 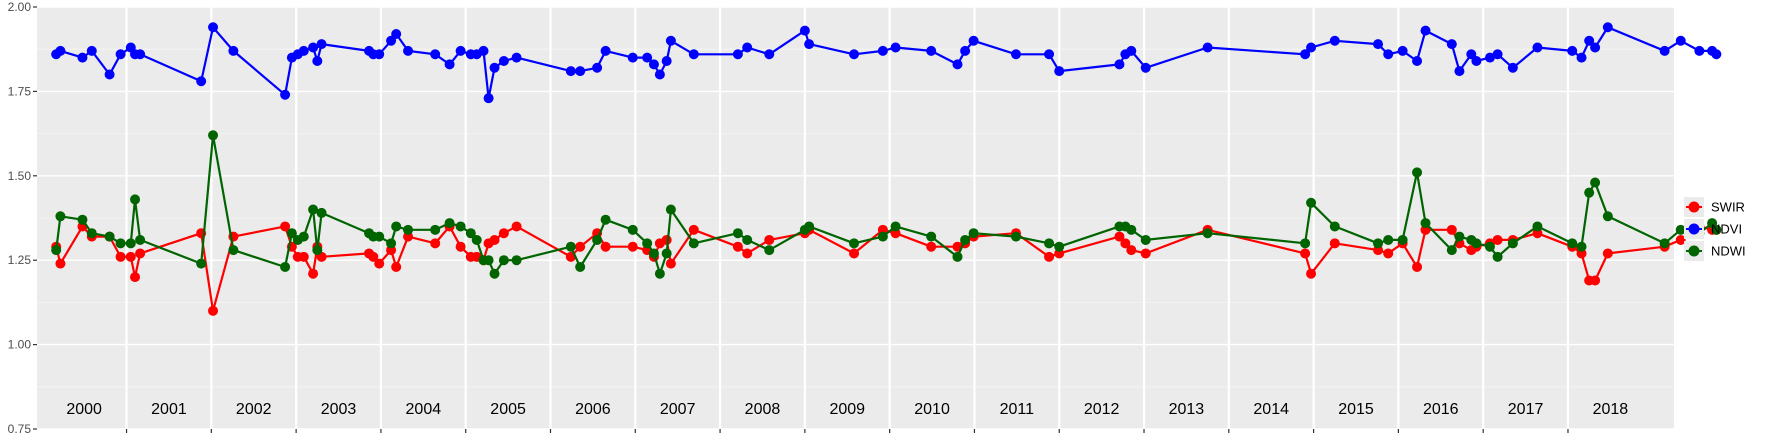 What do you see at coordinates (1726, 229) in the screenshot?
I see `legend-label-ndvi: NDVI` at bounding box center [1726, 229].